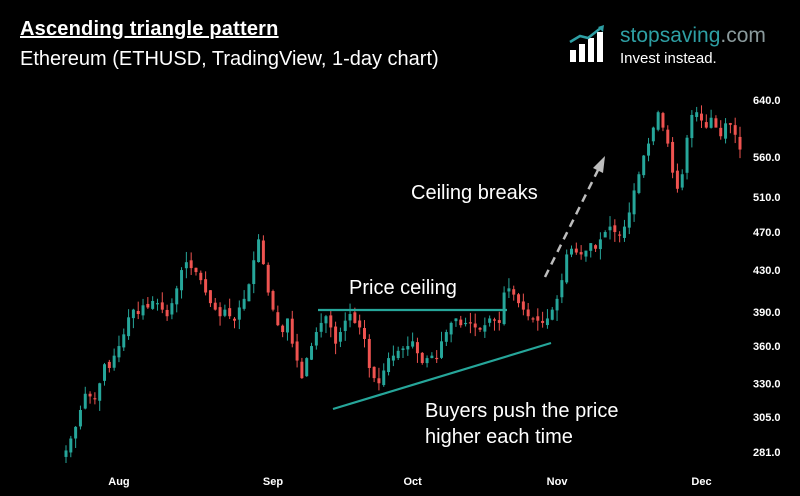  Describe the element at coordinates (586, 43) in the screenshot. I see `bar-chart-arrow-icon` at that location.